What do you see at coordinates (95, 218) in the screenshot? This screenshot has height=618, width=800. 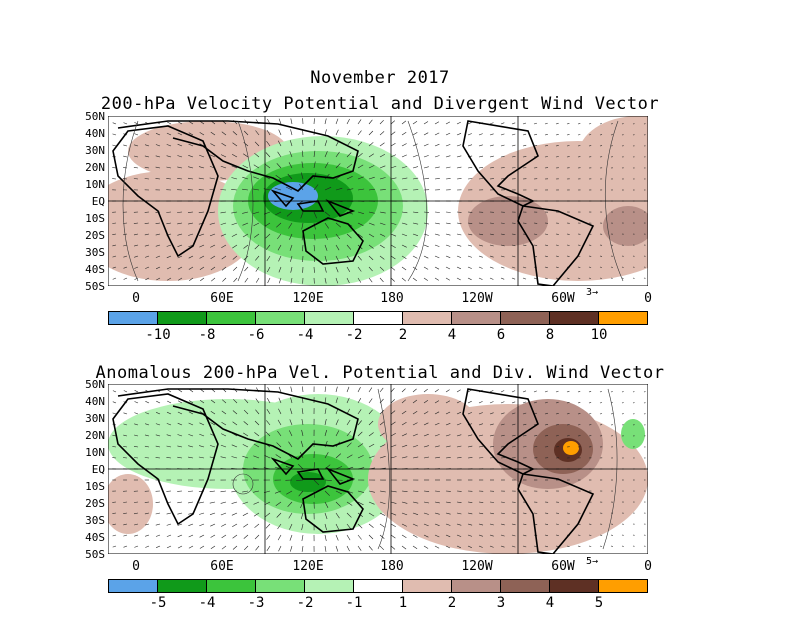 I see `lat-label: 10S` at bounding box center [95, 218].